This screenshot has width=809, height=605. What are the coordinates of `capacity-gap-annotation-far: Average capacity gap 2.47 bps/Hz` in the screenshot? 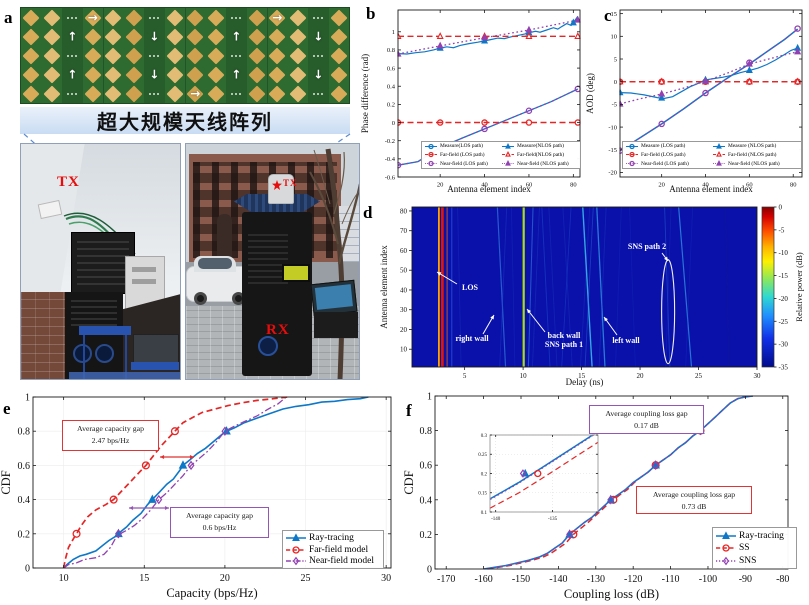 It's located at (110, 435).